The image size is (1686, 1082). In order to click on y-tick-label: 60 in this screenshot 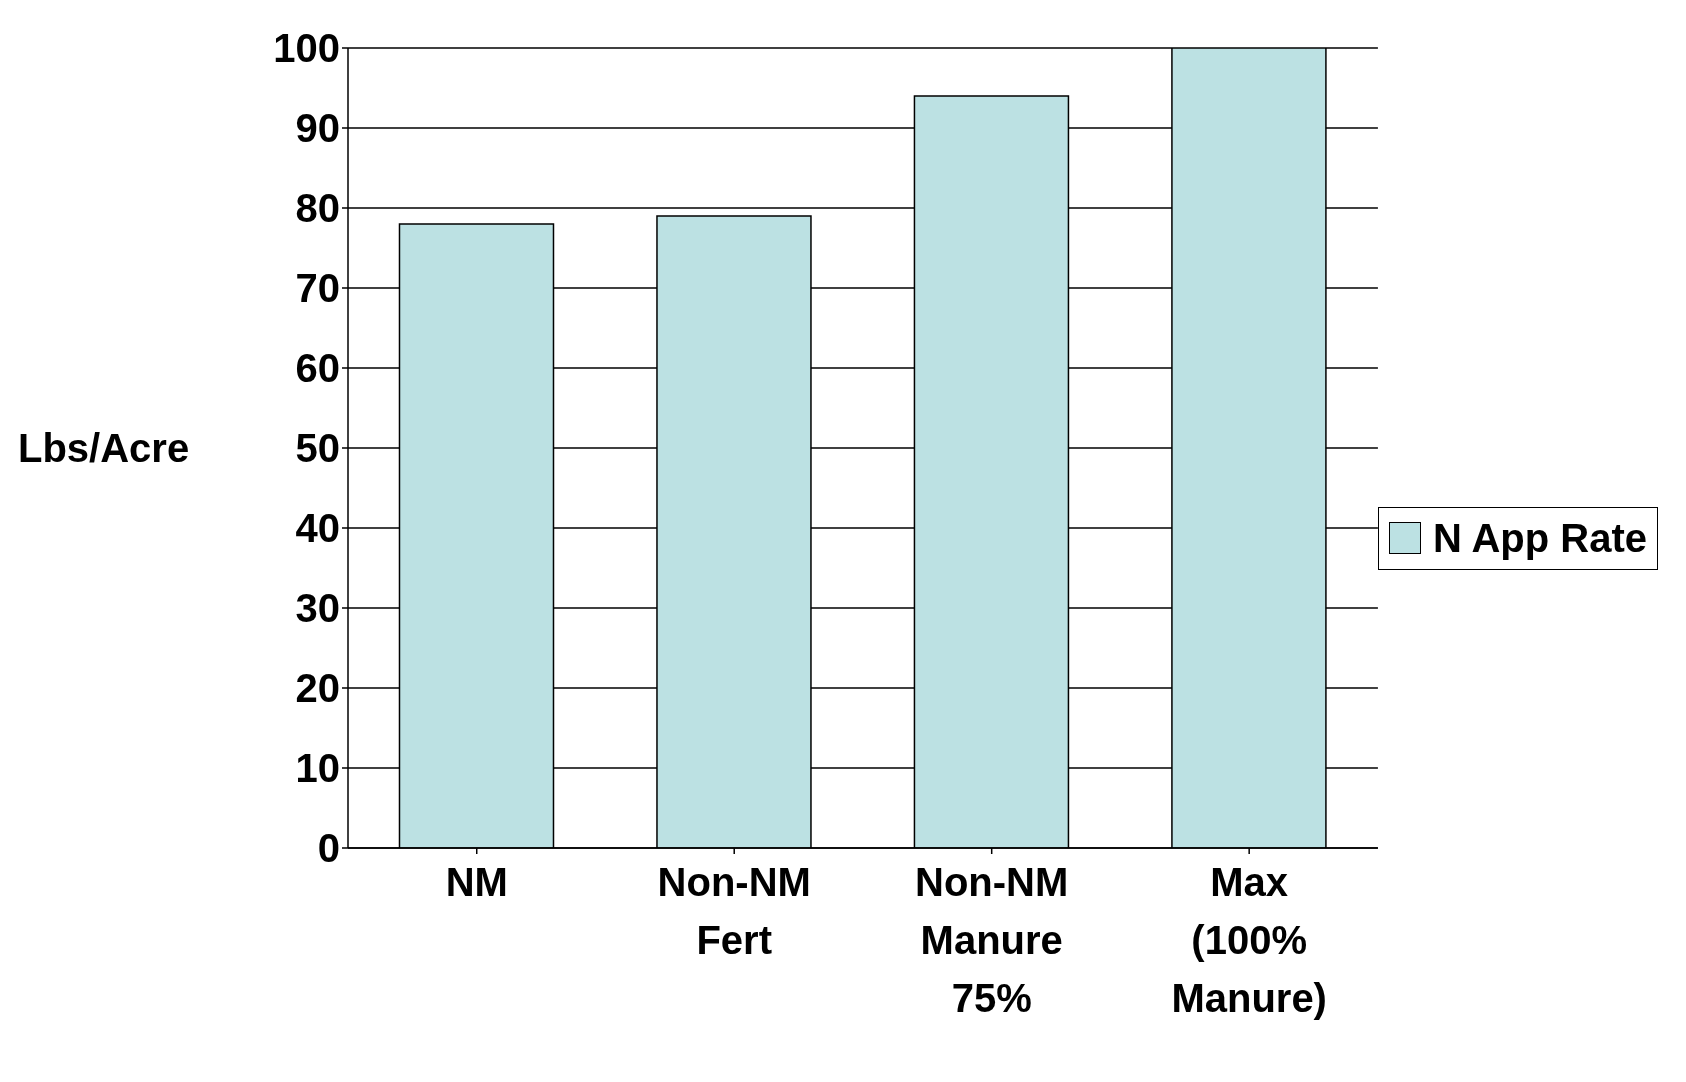, I will do `click(317, 368)`.